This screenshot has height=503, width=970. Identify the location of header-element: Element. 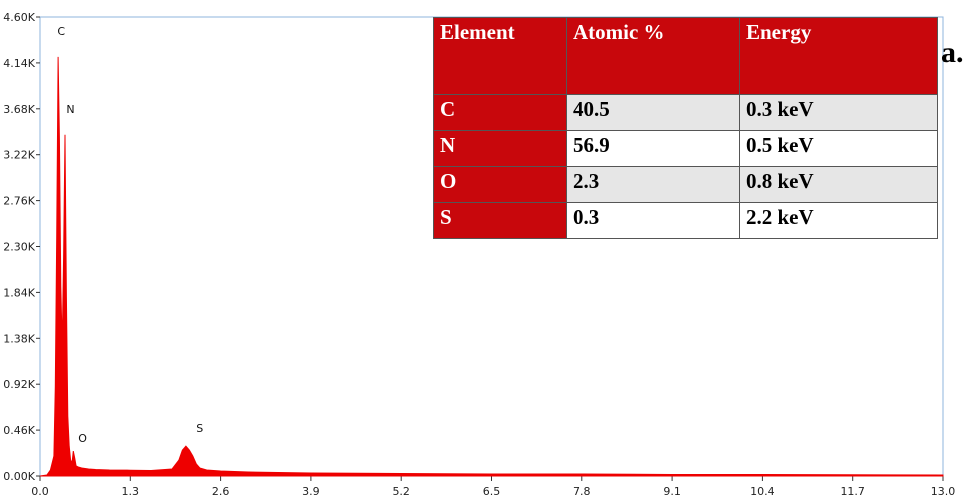
(500, 56).